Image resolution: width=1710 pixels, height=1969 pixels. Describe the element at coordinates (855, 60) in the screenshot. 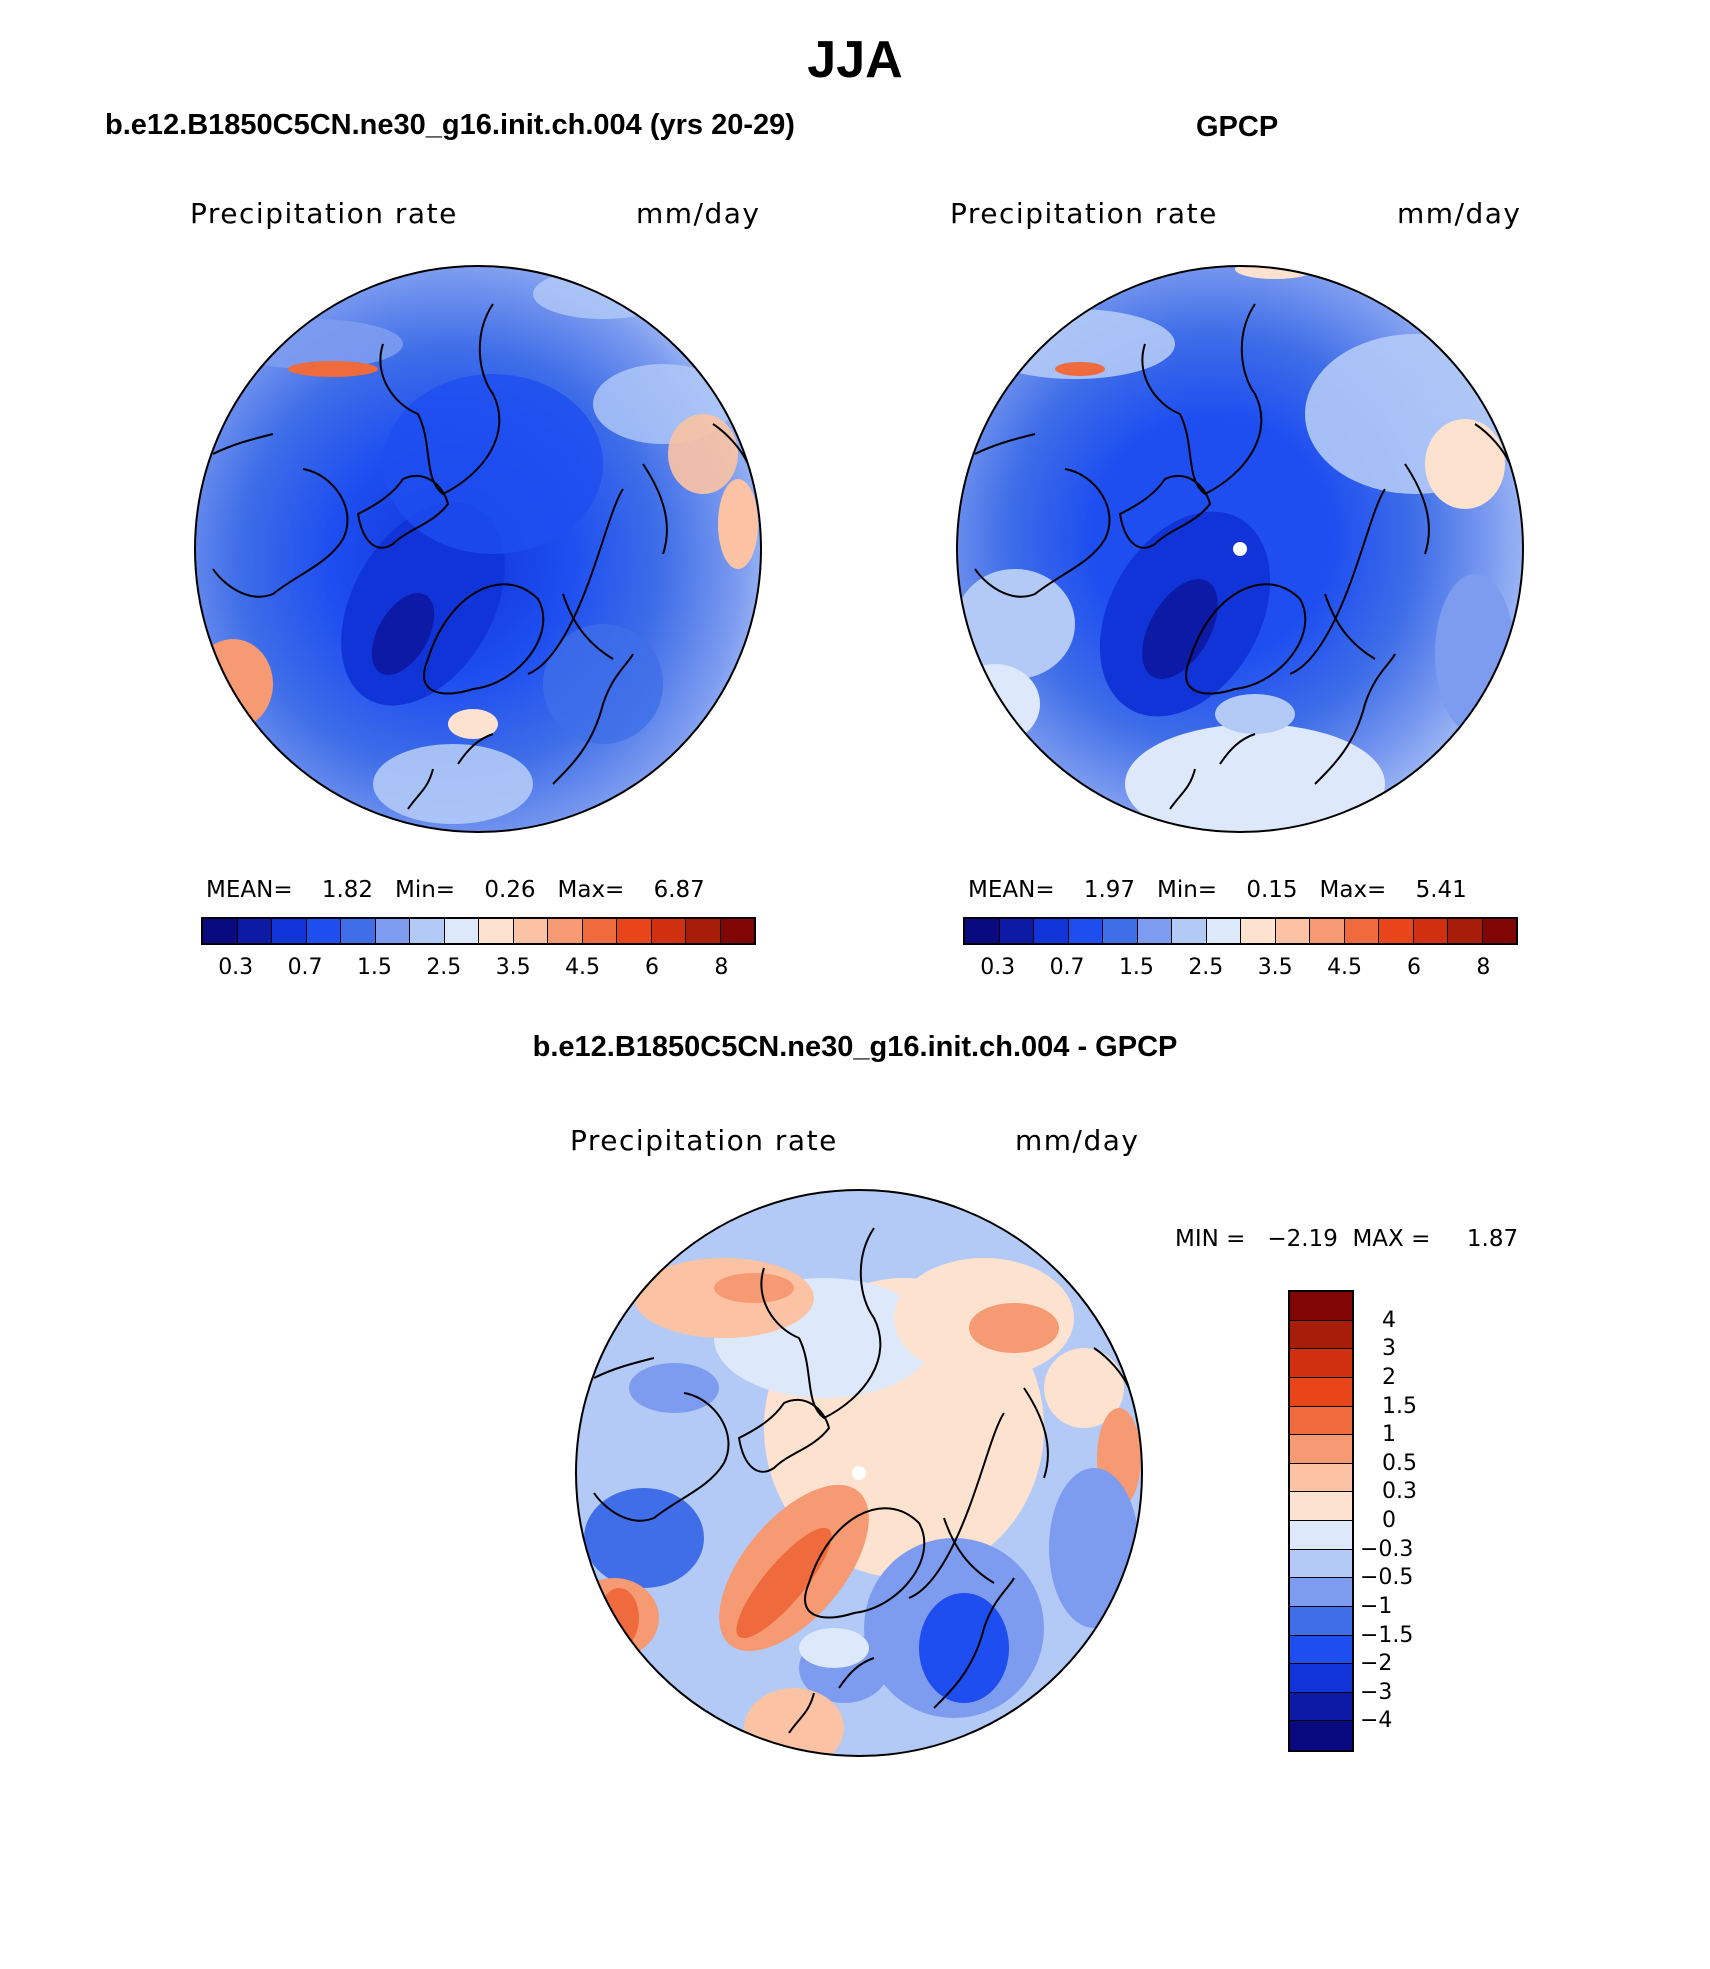

I see `figure-title: JJA` at that location.